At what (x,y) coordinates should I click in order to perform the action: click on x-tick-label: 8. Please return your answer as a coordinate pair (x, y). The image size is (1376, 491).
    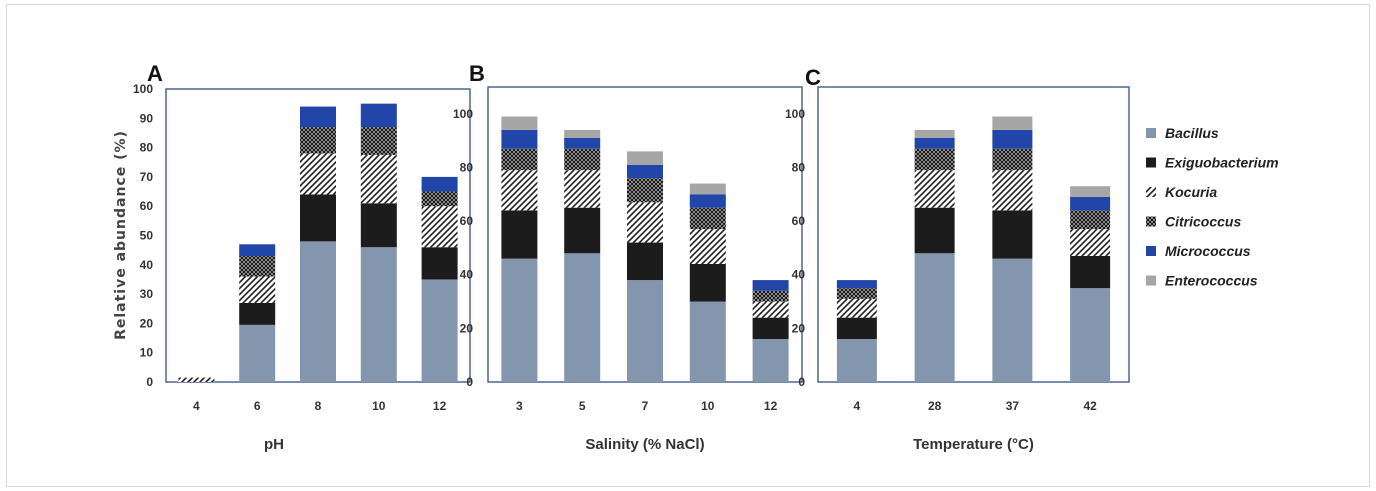
    Looking at the image, I should click on (318, 406).